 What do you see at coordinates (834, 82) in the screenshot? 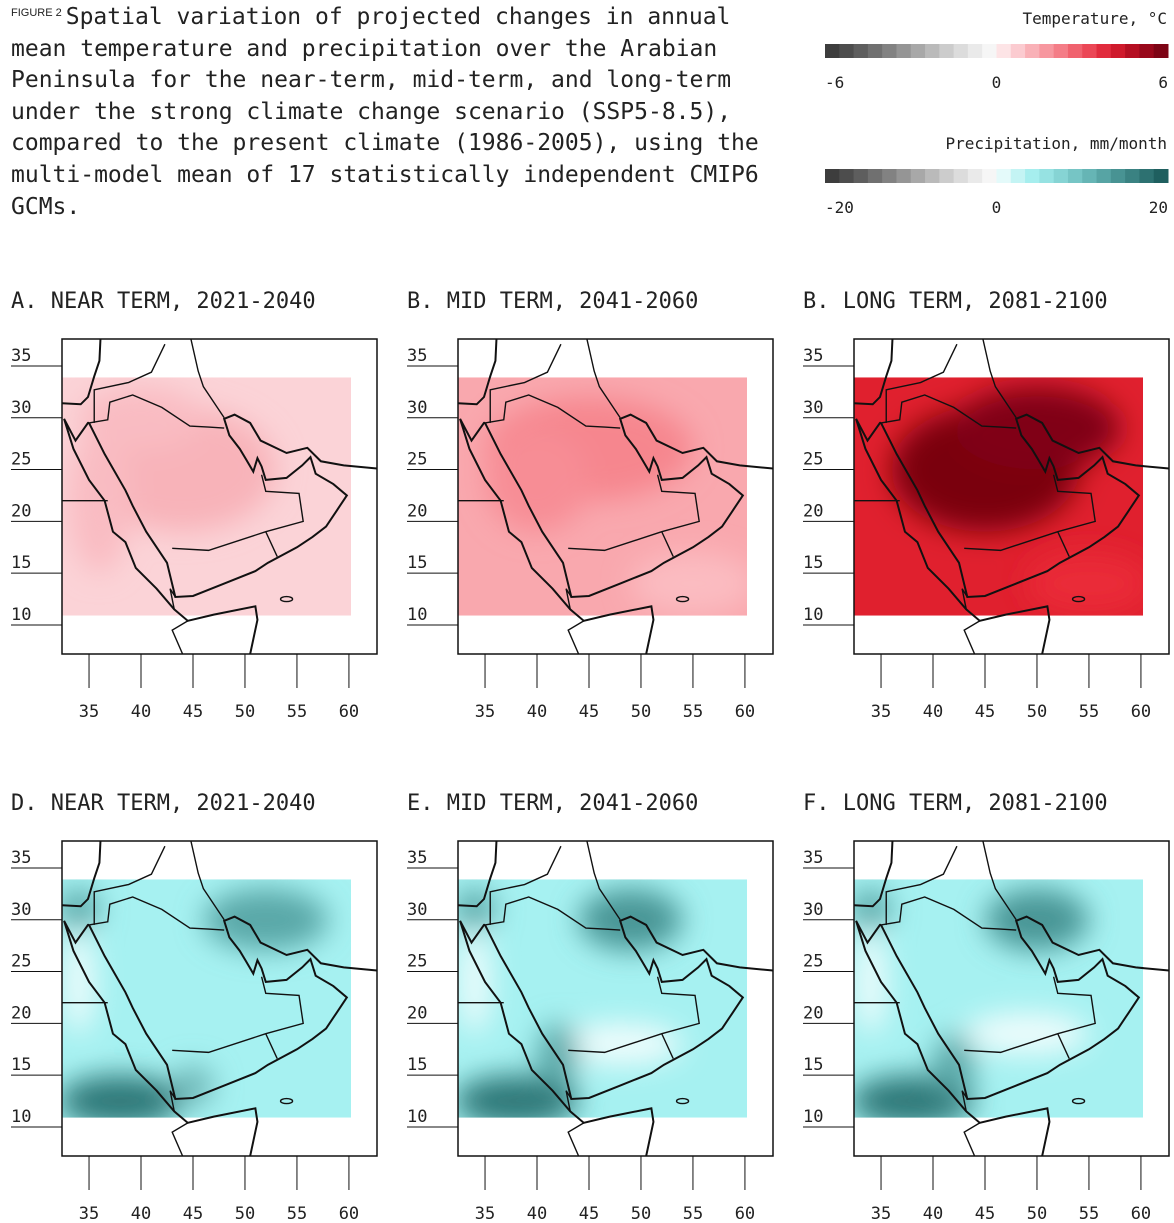
I see `colorbar-tick-label: -6` at bounding box center [834, 82].